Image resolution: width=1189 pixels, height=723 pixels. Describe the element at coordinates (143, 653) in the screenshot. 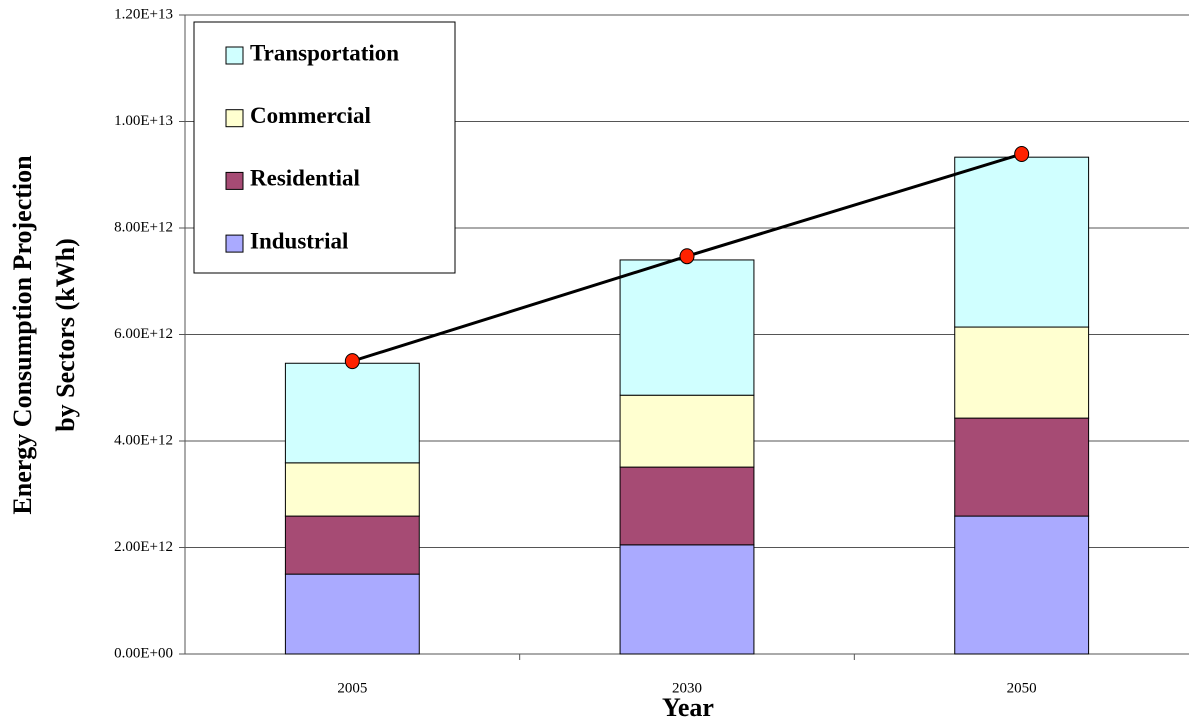

I see `y-tick-label: 0.00E+00` at that location.